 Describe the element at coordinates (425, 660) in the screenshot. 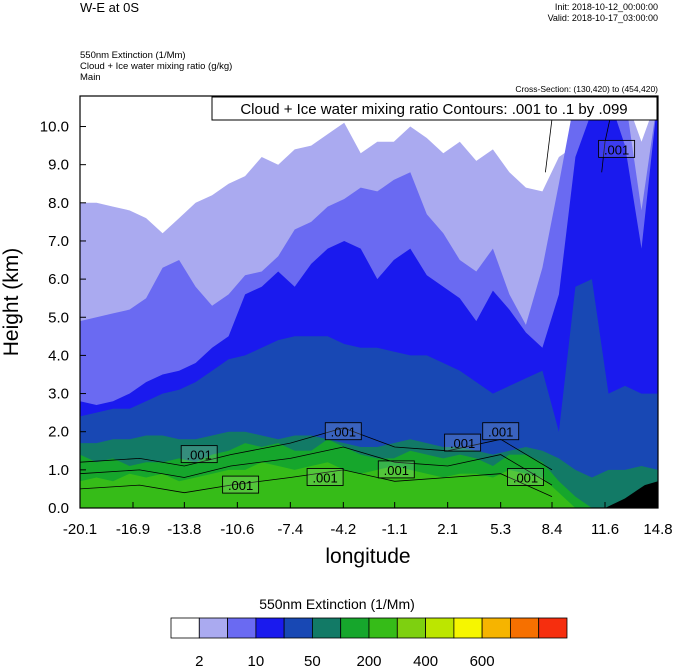

I see `colorbar-label: 400` at that location.